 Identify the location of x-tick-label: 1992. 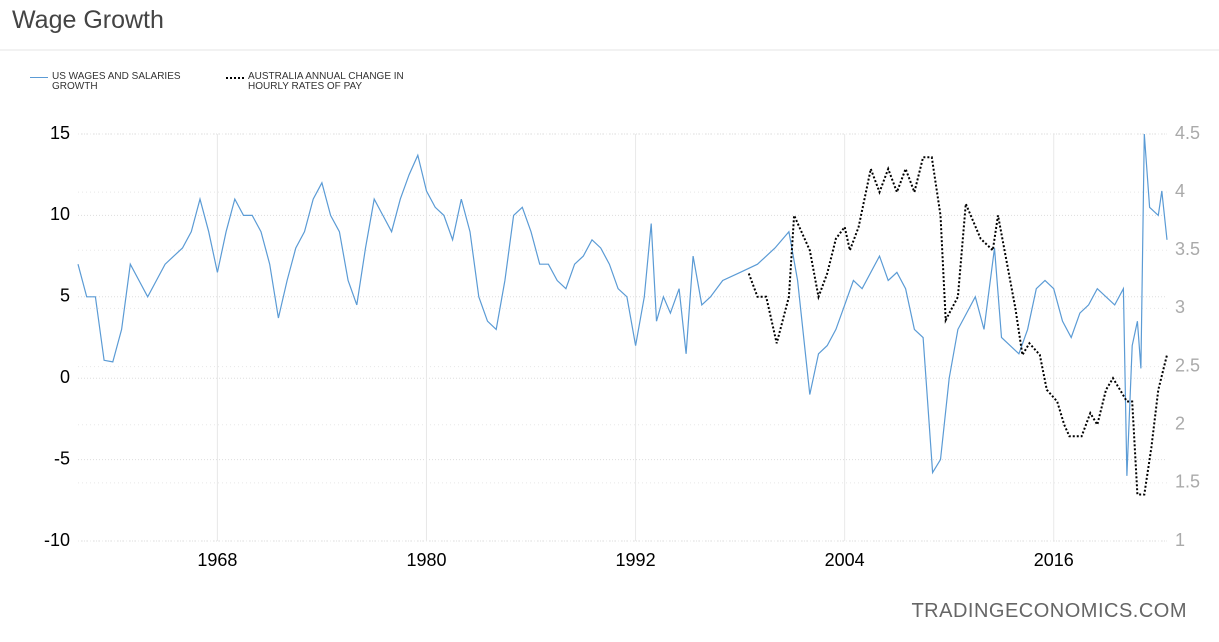
(636, 560).